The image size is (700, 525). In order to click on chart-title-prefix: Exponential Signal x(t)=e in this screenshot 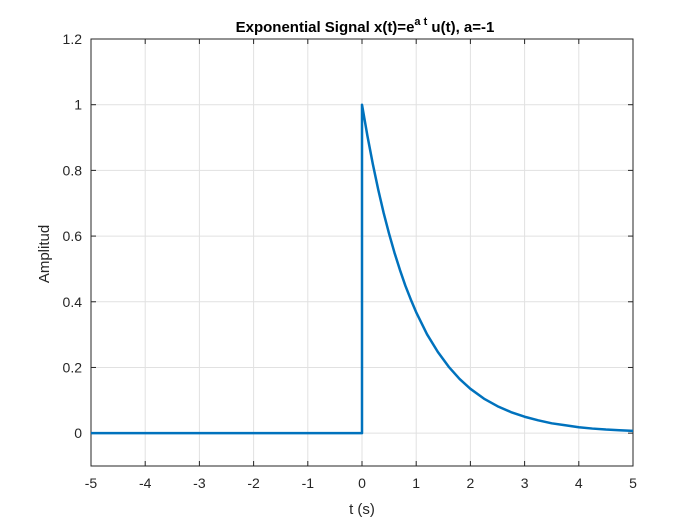, I will do `click(325, 27)`.